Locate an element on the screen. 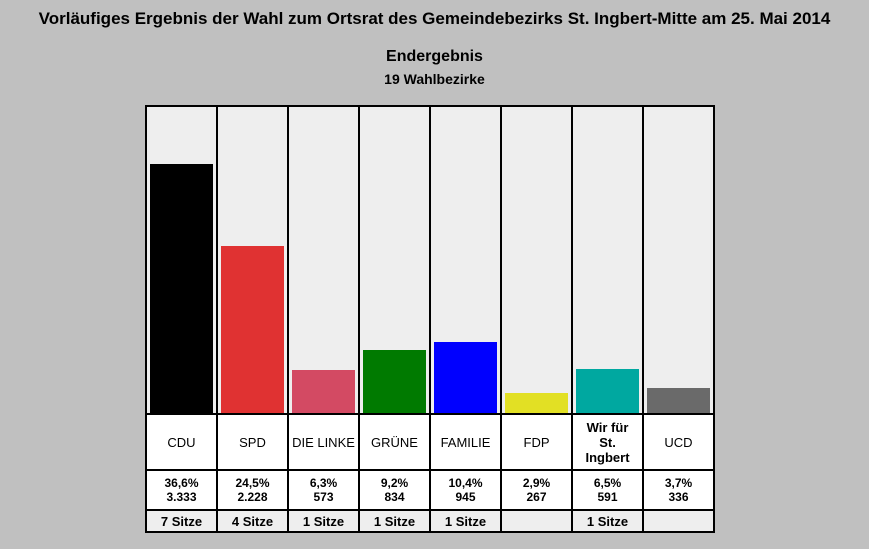 This screenshot has width=869, height=549. vote-result: 24,5% 2.228 is located at coordinates (252, 491).